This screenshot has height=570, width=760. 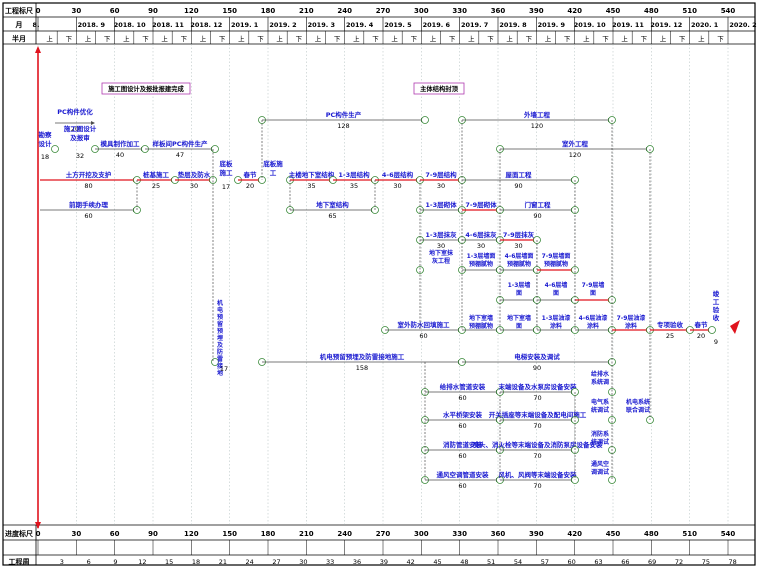 I want to click on scale-bottom-label: 进度标尺, so click(x=19, y=533).